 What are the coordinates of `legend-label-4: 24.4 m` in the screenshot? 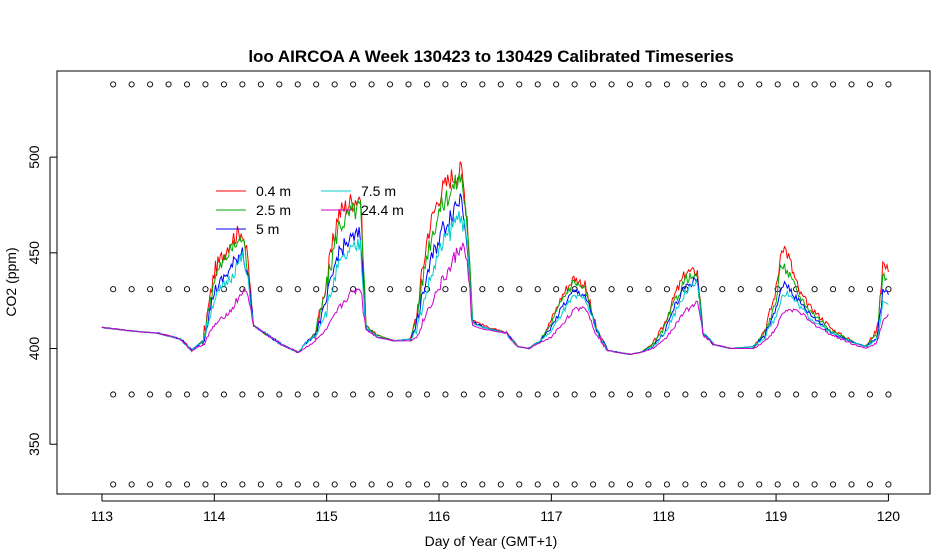 It's located at (382, 210).